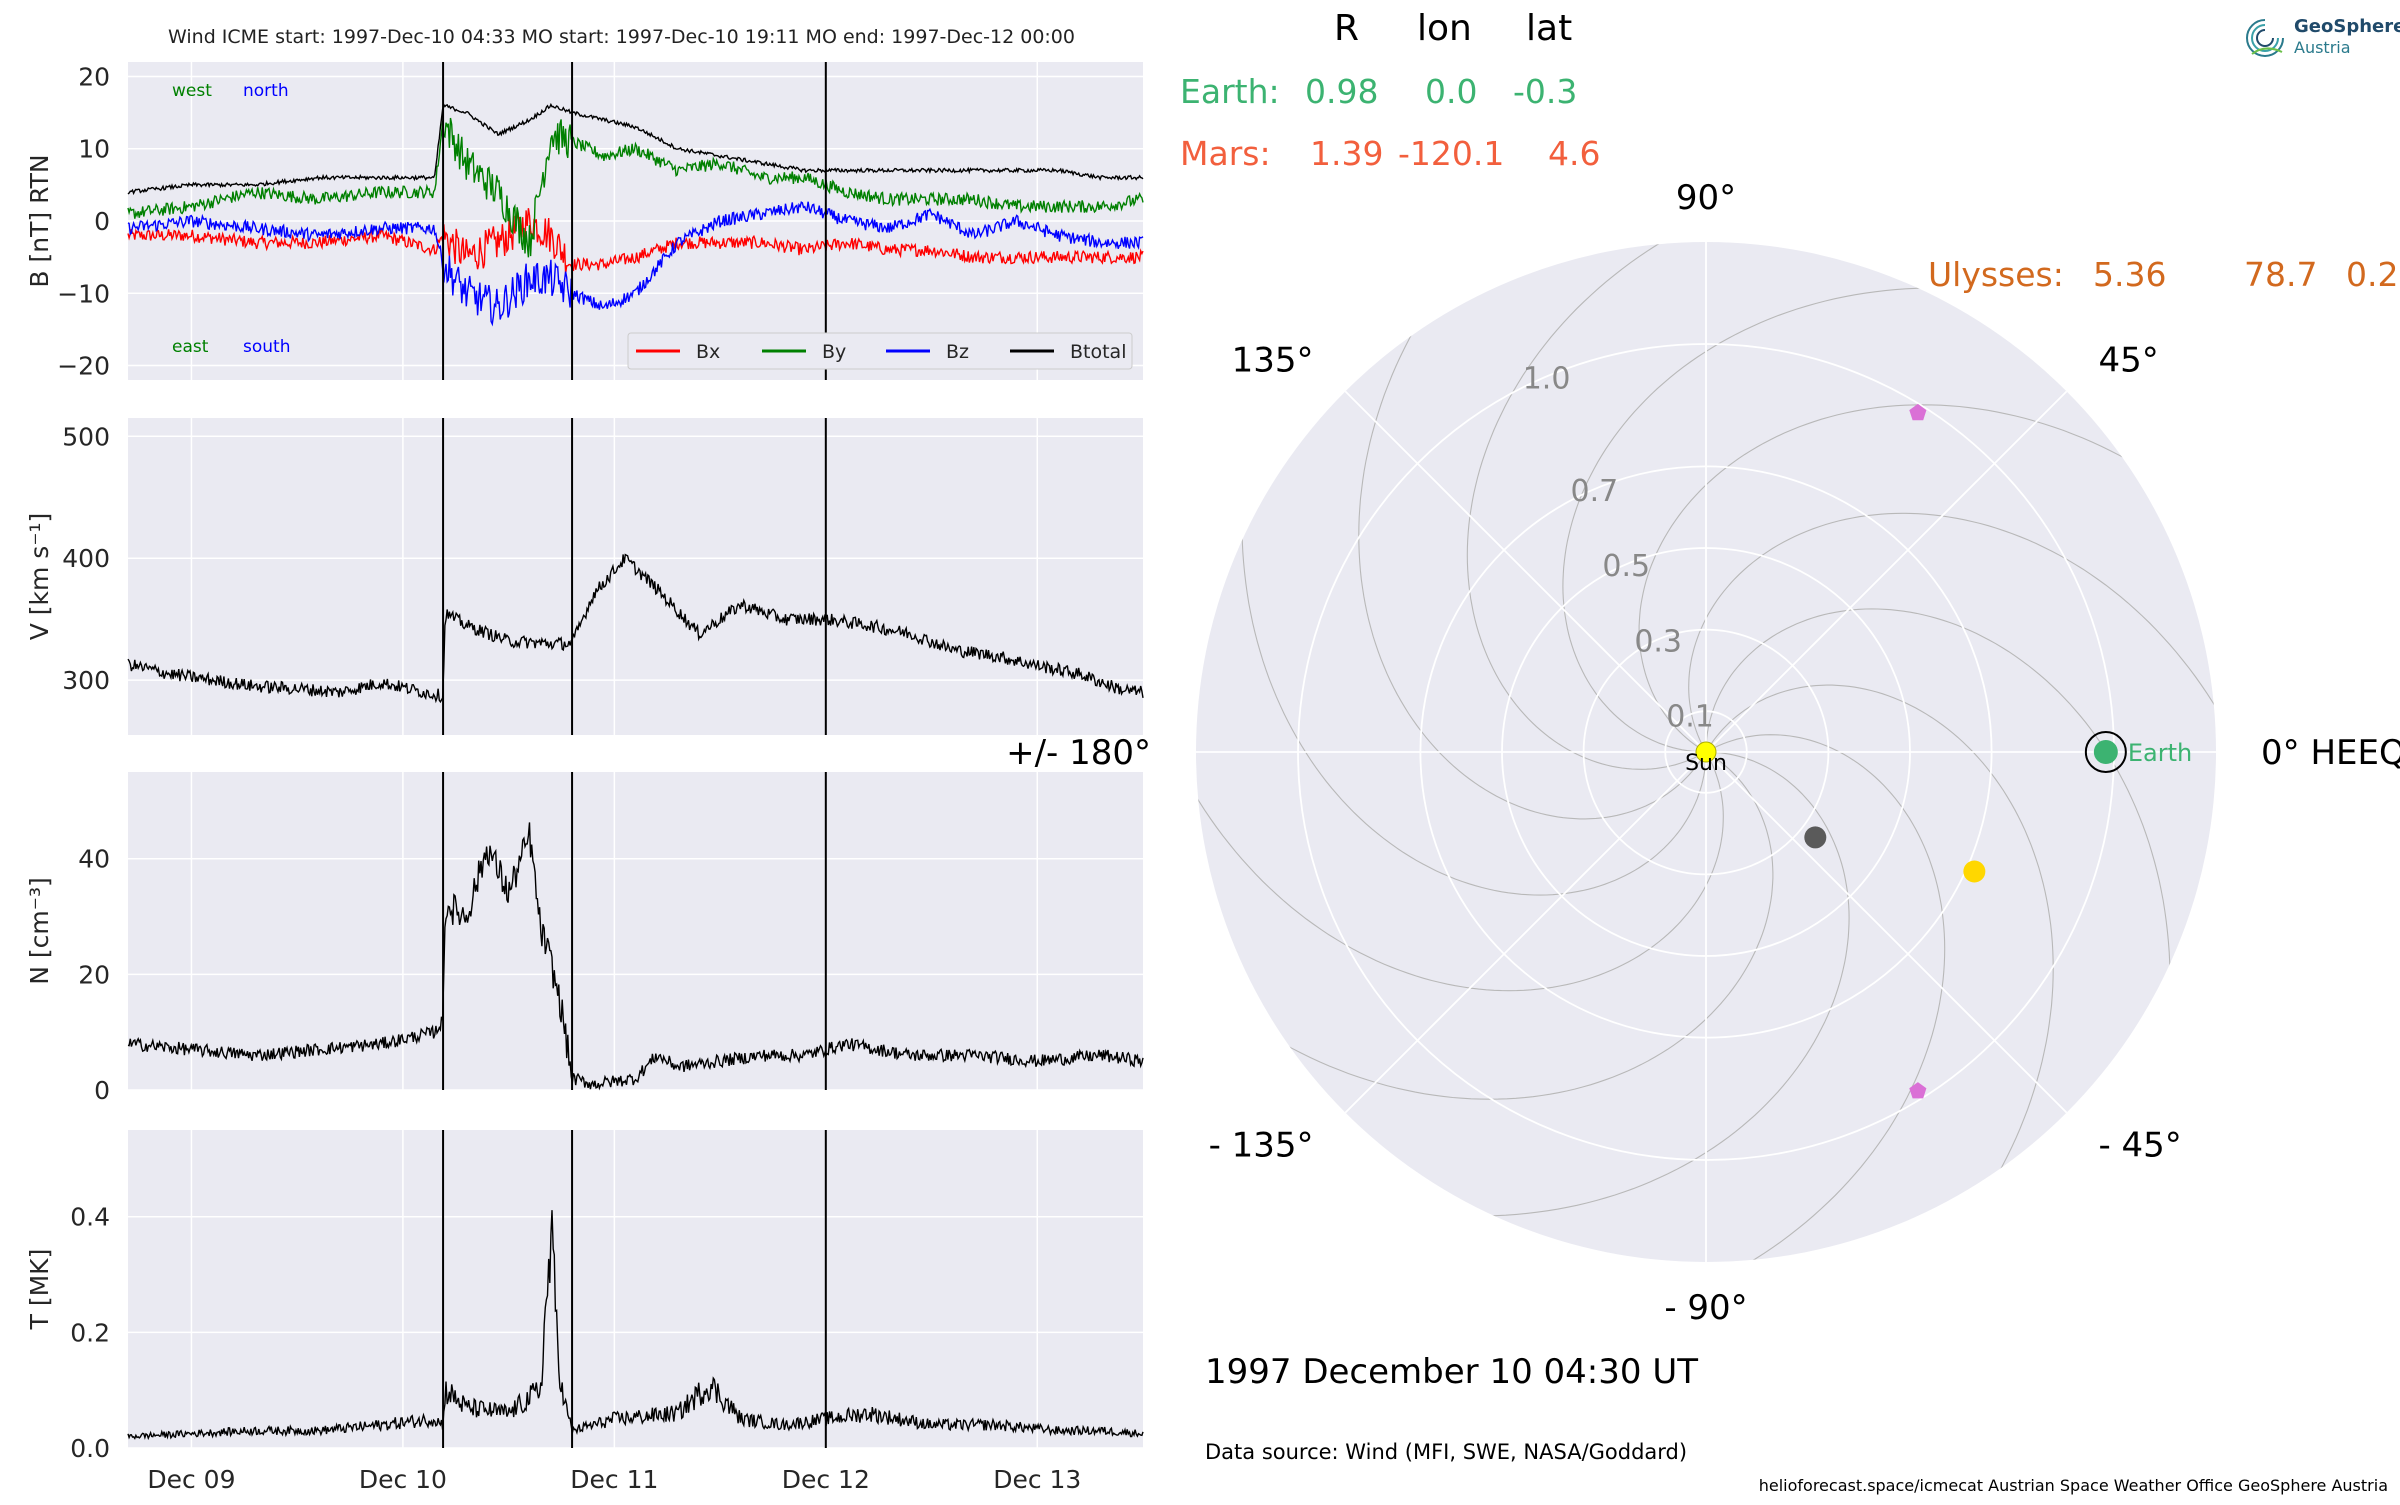 The height and width of the screenshot is (1505, 2400). Describe the element at coordinates (2265, 38) in the screenshot. I see `logo-swirl-icon` at that location.